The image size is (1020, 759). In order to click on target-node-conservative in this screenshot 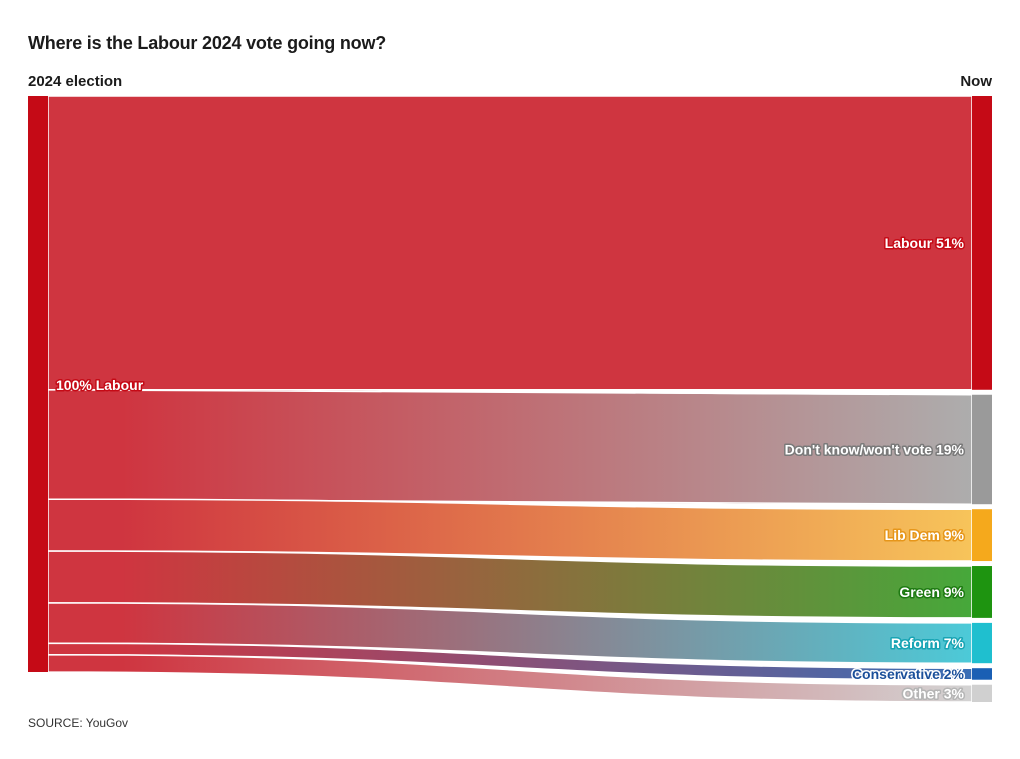, I will do `click(982, 674)`.